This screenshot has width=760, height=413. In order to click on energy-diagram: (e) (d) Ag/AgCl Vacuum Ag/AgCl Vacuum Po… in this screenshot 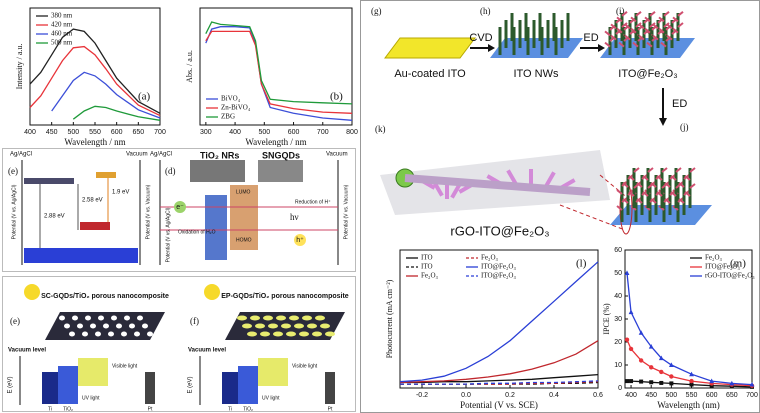, I will do `click(178, 207)`.